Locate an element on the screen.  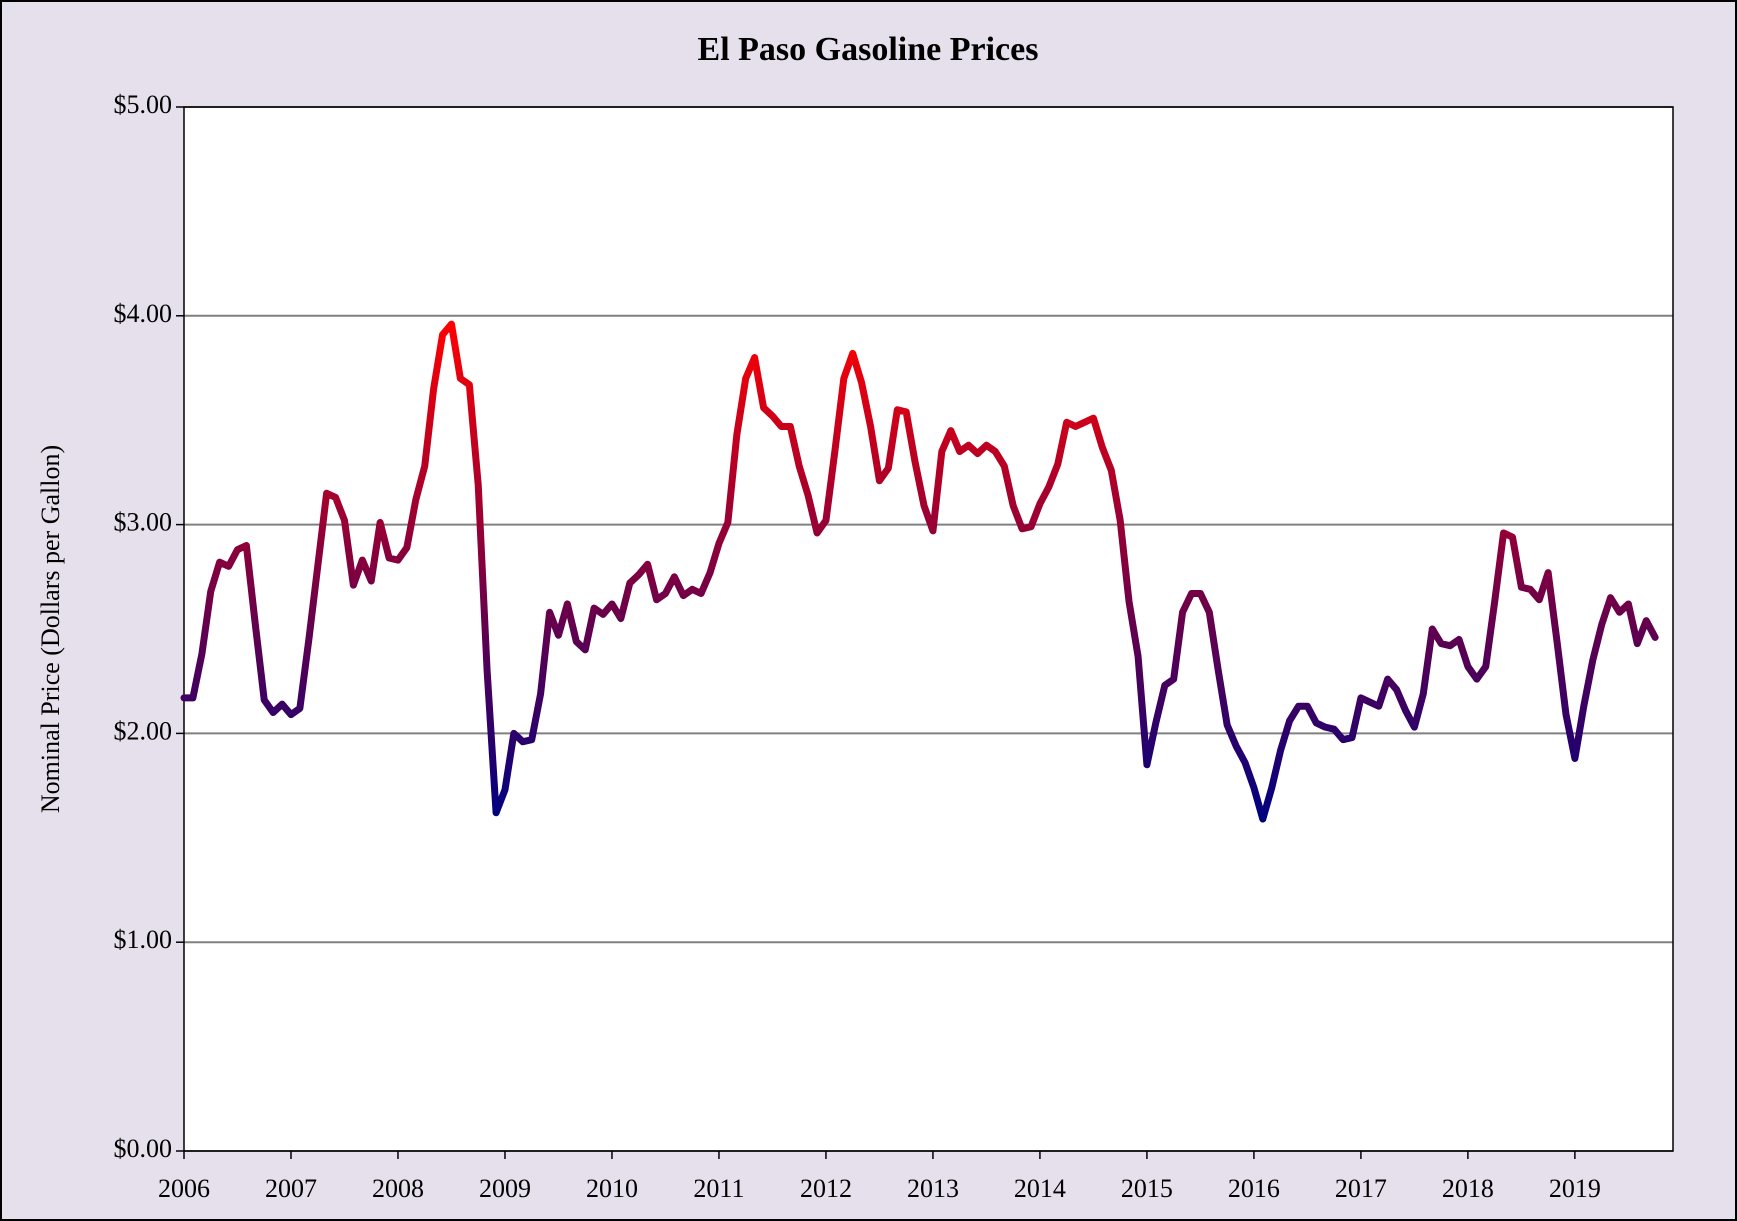
y-tick-label: $4.00 is located at coordinates (143, 313).